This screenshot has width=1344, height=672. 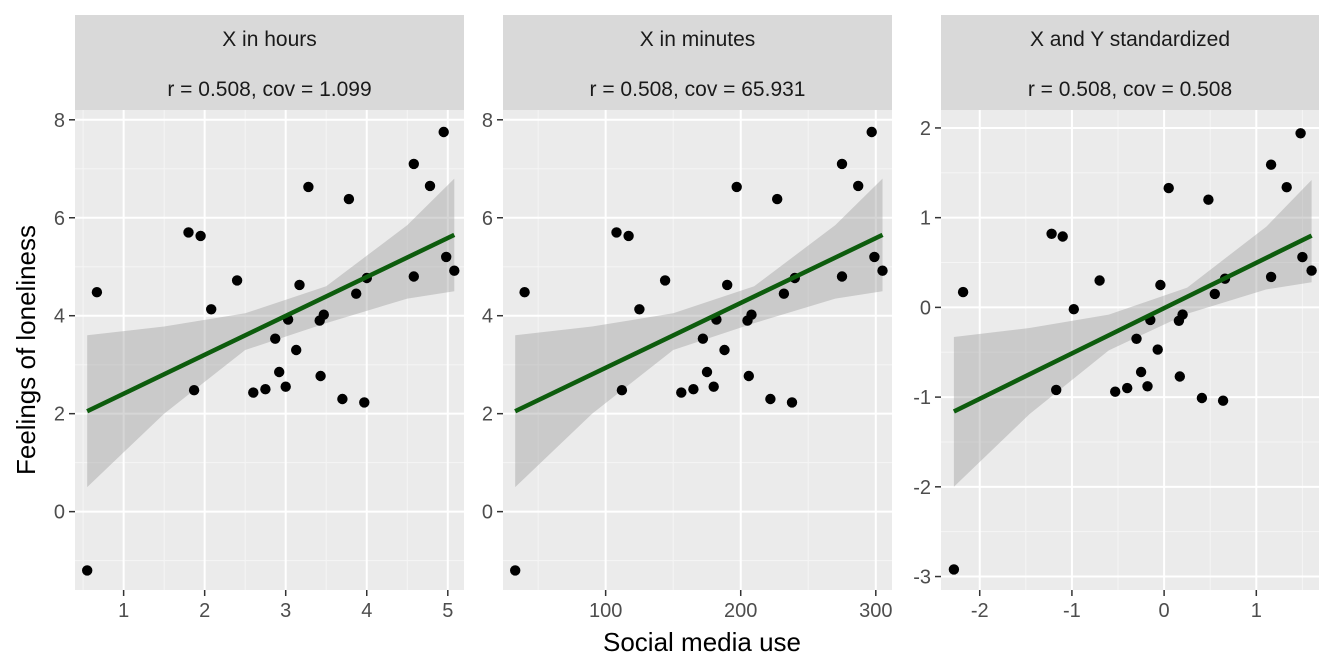 What do you see at coordinates (285, 611) in the screenshot?
I see `x-tick-label: 3` at bounding box center [285, 611].